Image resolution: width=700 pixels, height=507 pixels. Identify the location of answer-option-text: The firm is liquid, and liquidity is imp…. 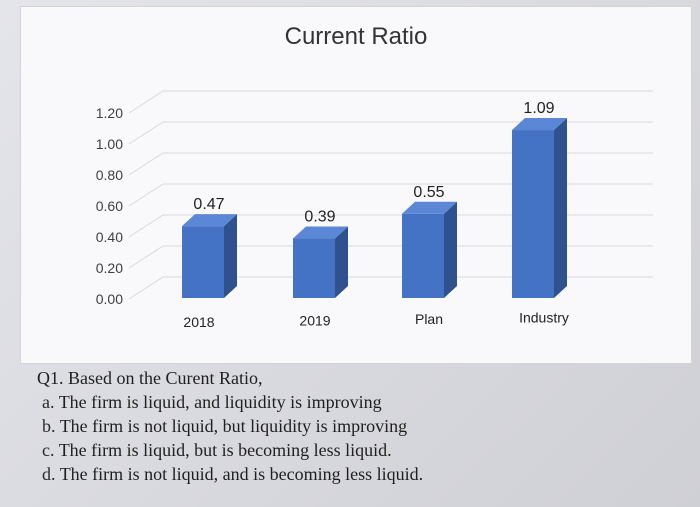
(220, 402).